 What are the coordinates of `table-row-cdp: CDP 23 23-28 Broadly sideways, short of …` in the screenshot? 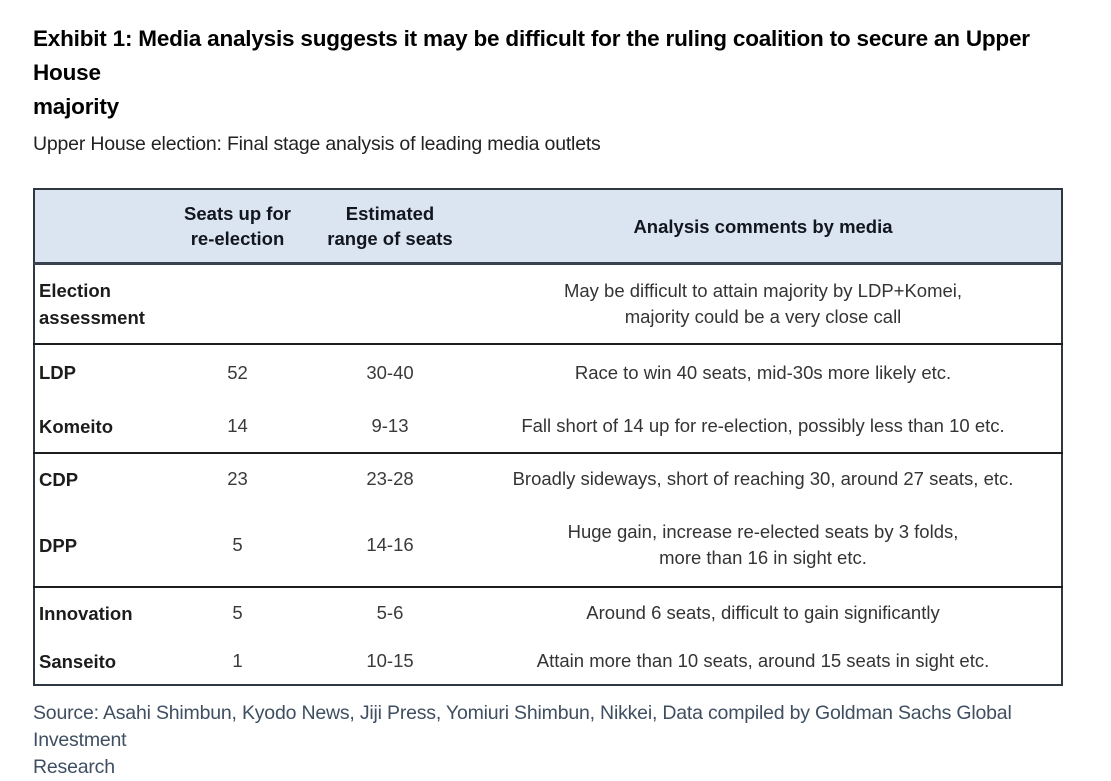 It's located at (548, 478).